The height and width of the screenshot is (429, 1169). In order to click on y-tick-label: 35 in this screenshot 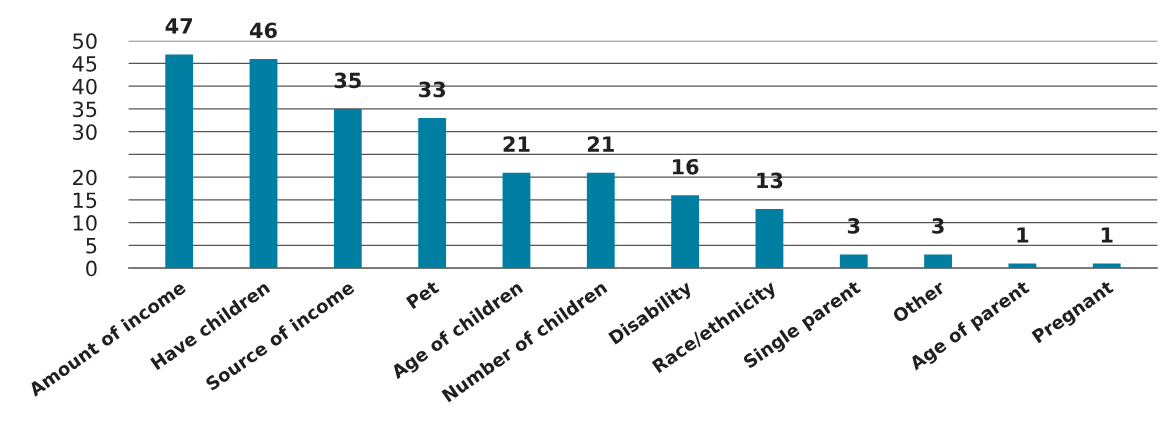, I will do `click(85, 109)`.